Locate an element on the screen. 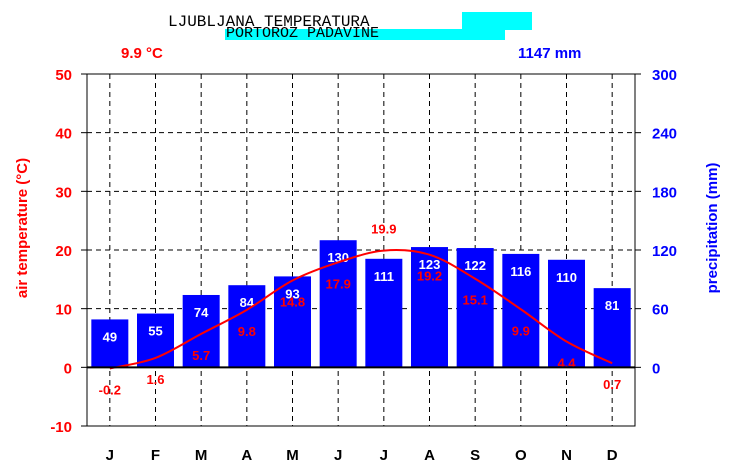  right-tick-label: 0 is located at coordinates (656, 368).